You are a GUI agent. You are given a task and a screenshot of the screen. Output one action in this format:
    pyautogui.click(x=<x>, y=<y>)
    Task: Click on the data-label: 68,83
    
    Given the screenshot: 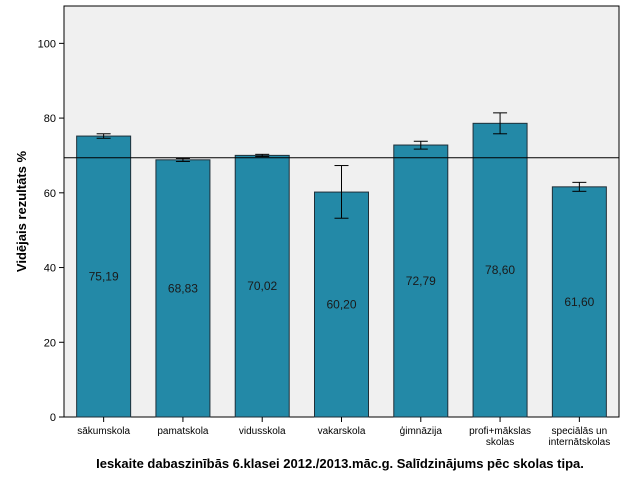 What is the action you would take?
    pyautogui.click(x=183, y=288)
    